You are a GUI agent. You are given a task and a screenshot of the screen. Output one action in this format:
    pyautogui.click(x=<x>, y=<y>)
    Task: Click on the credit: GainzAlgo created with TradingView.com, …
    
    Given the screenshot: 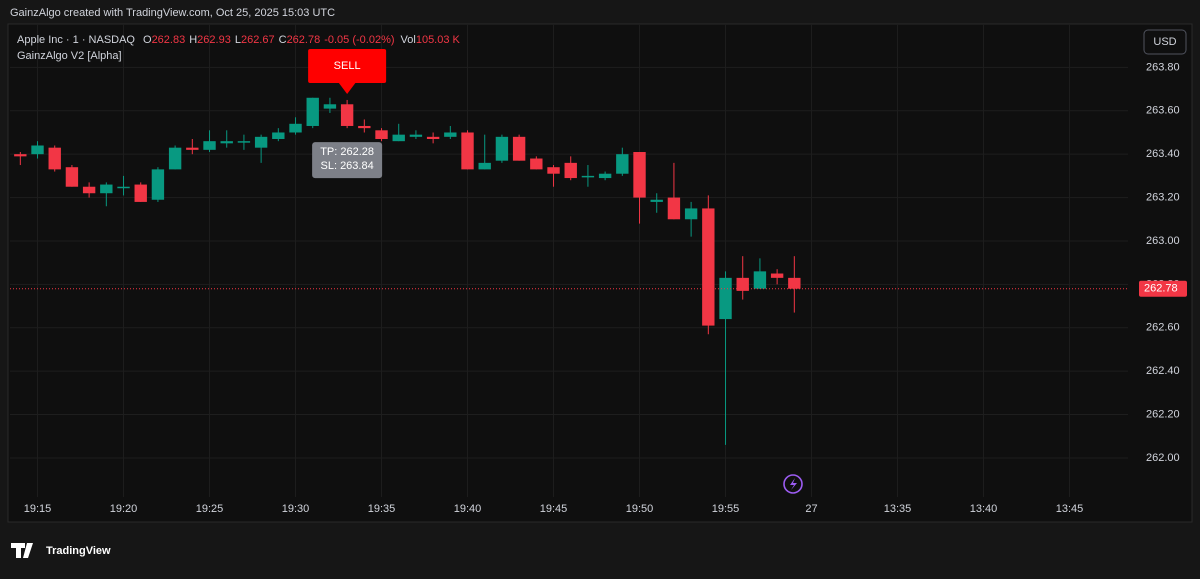 What is the action you would take?
    pyautogui.click(x=172, y=13)
    